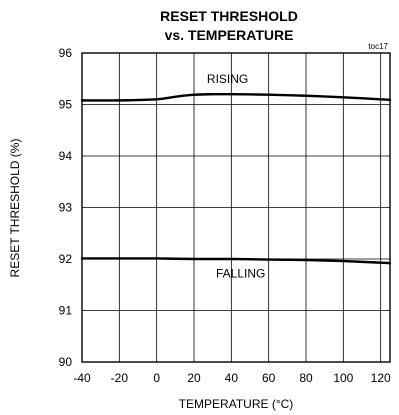 The height and width of the screenshot is (415, 399). Describe the element at coordinates (378, 46) in the screenshot. I see `figure-id: toc17` at that location.